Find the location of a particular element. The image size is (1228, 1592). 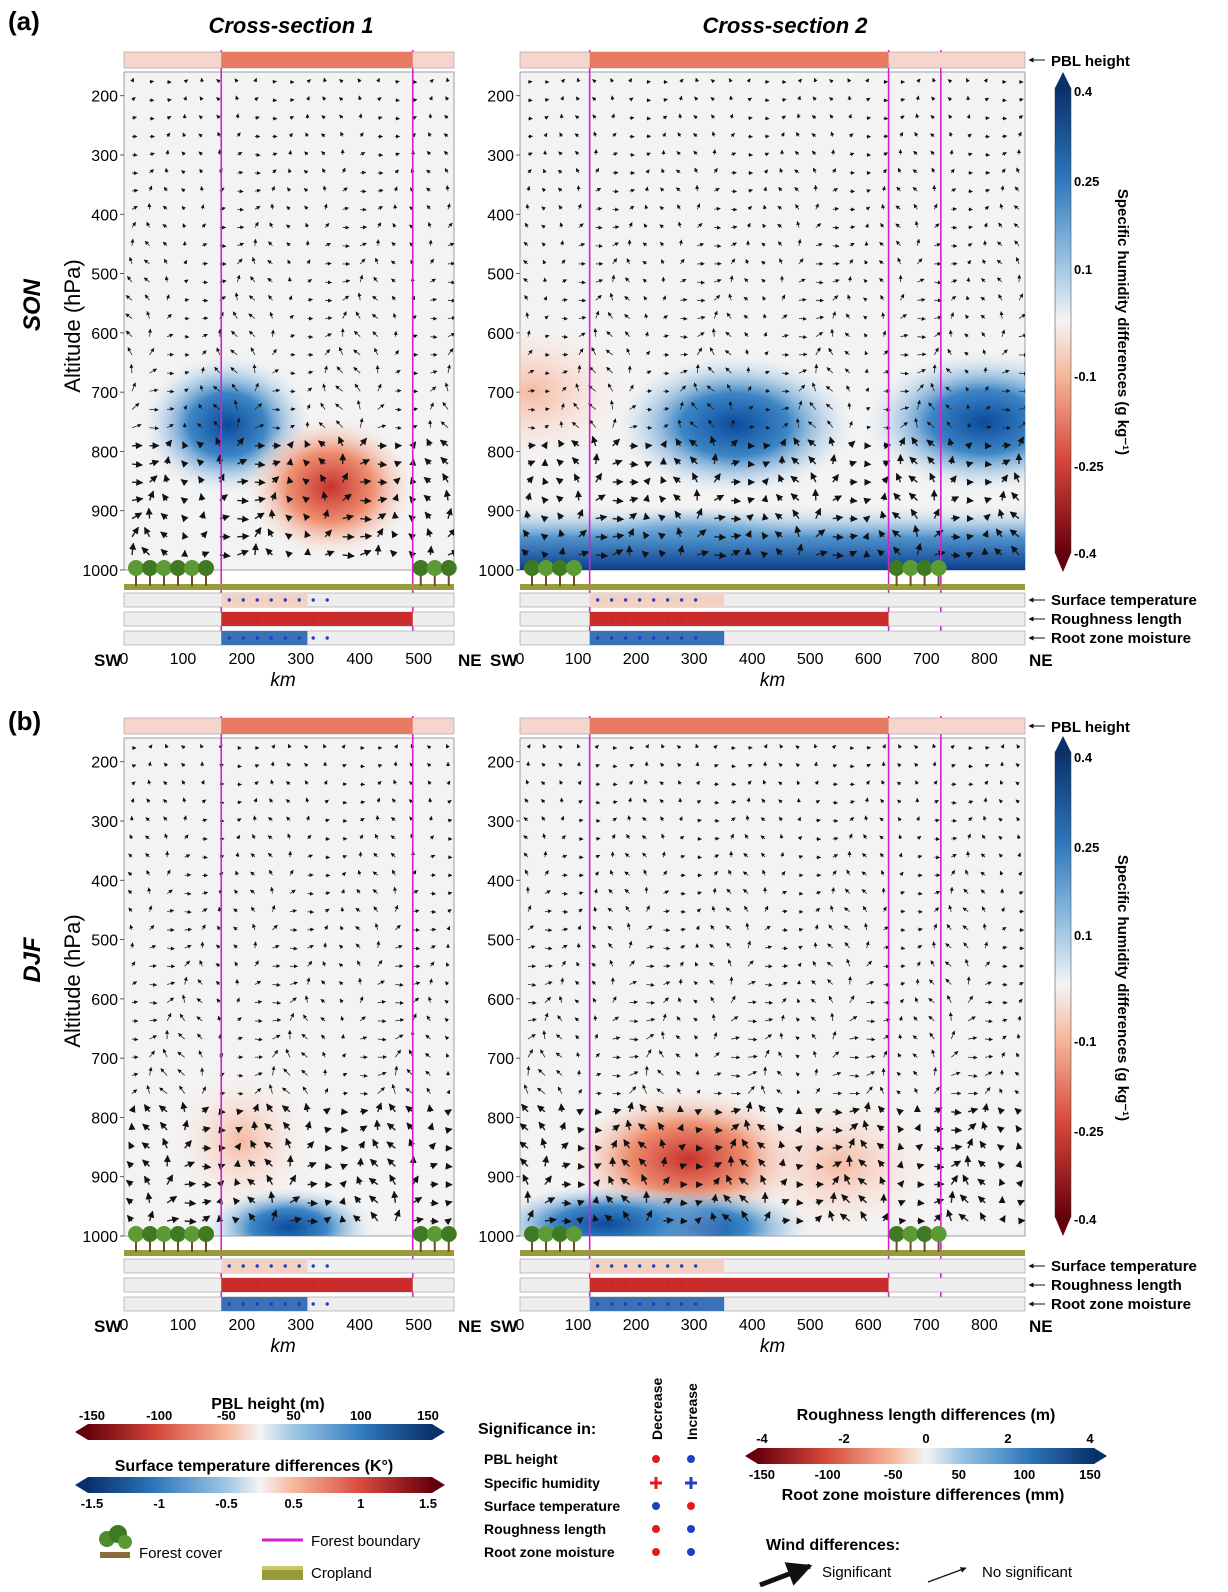

legend-tick: 50 is located at coordinates (293, 1415).